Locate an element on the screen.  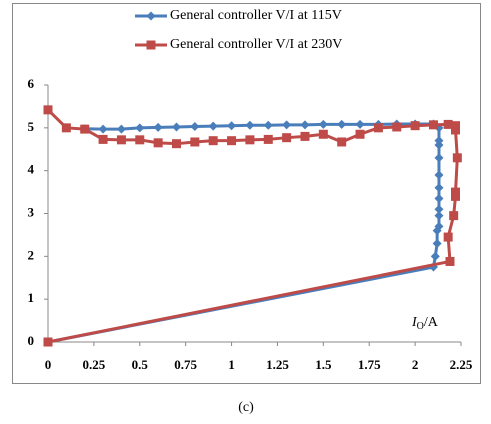
y-tick-label: 2 is located at coordinates (31, 254).